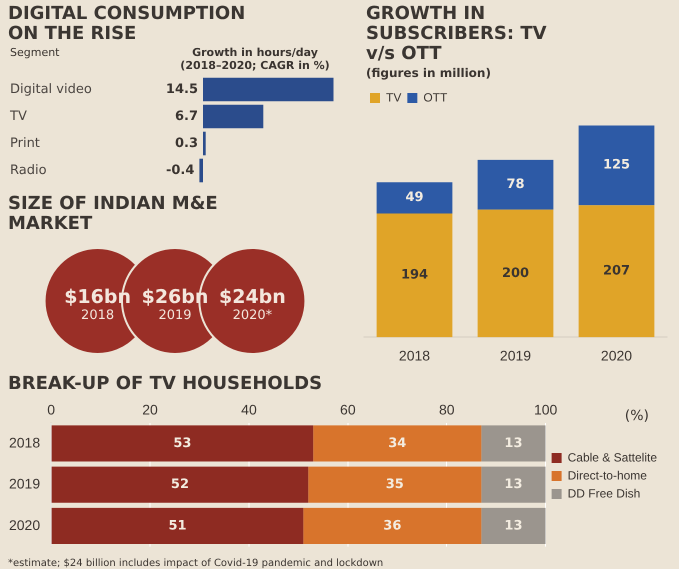 This screenshot has width=679, height=569. Describe the element at coordinates (252, 315) in the screenshot. I see `category-label: 2020*` at that location.